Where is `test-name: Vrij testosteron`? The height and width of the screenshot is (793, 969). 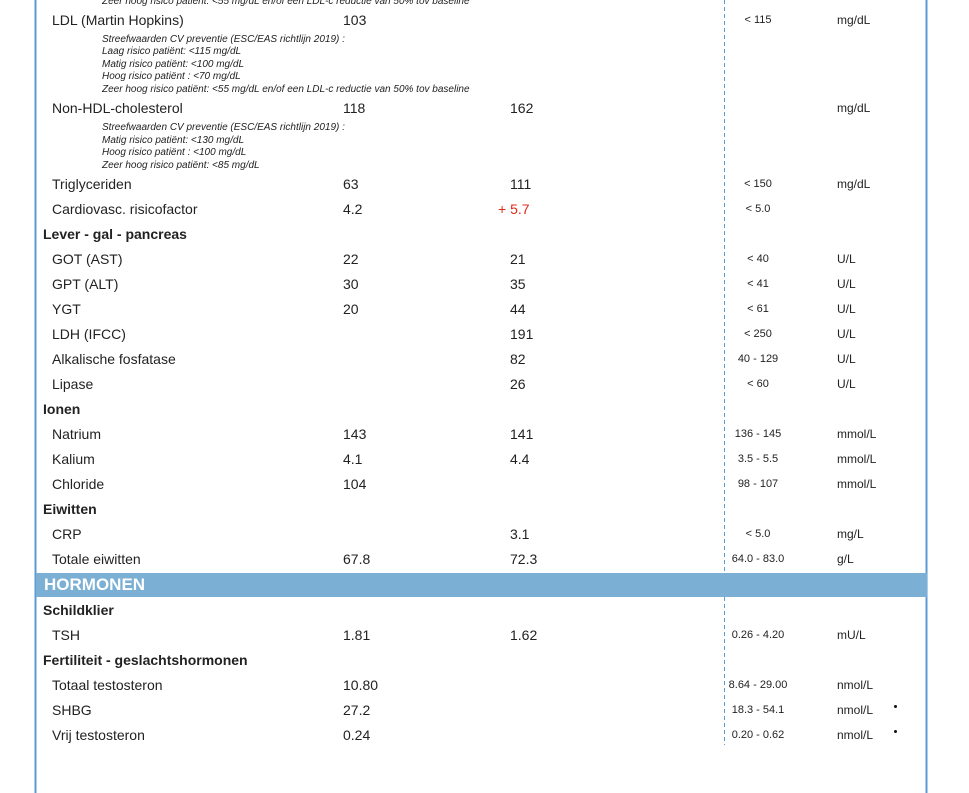 test-name: Vrij testosteron is located at coordinates (98, 735).